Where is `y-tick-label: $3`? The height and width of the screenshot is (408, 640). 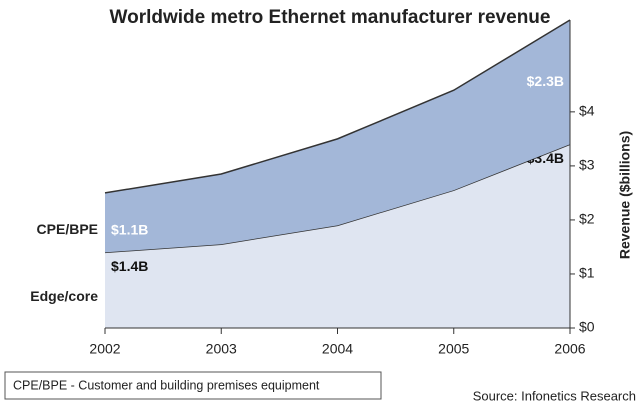
y-tick-label: $3 is located at coordinates (587, 165).